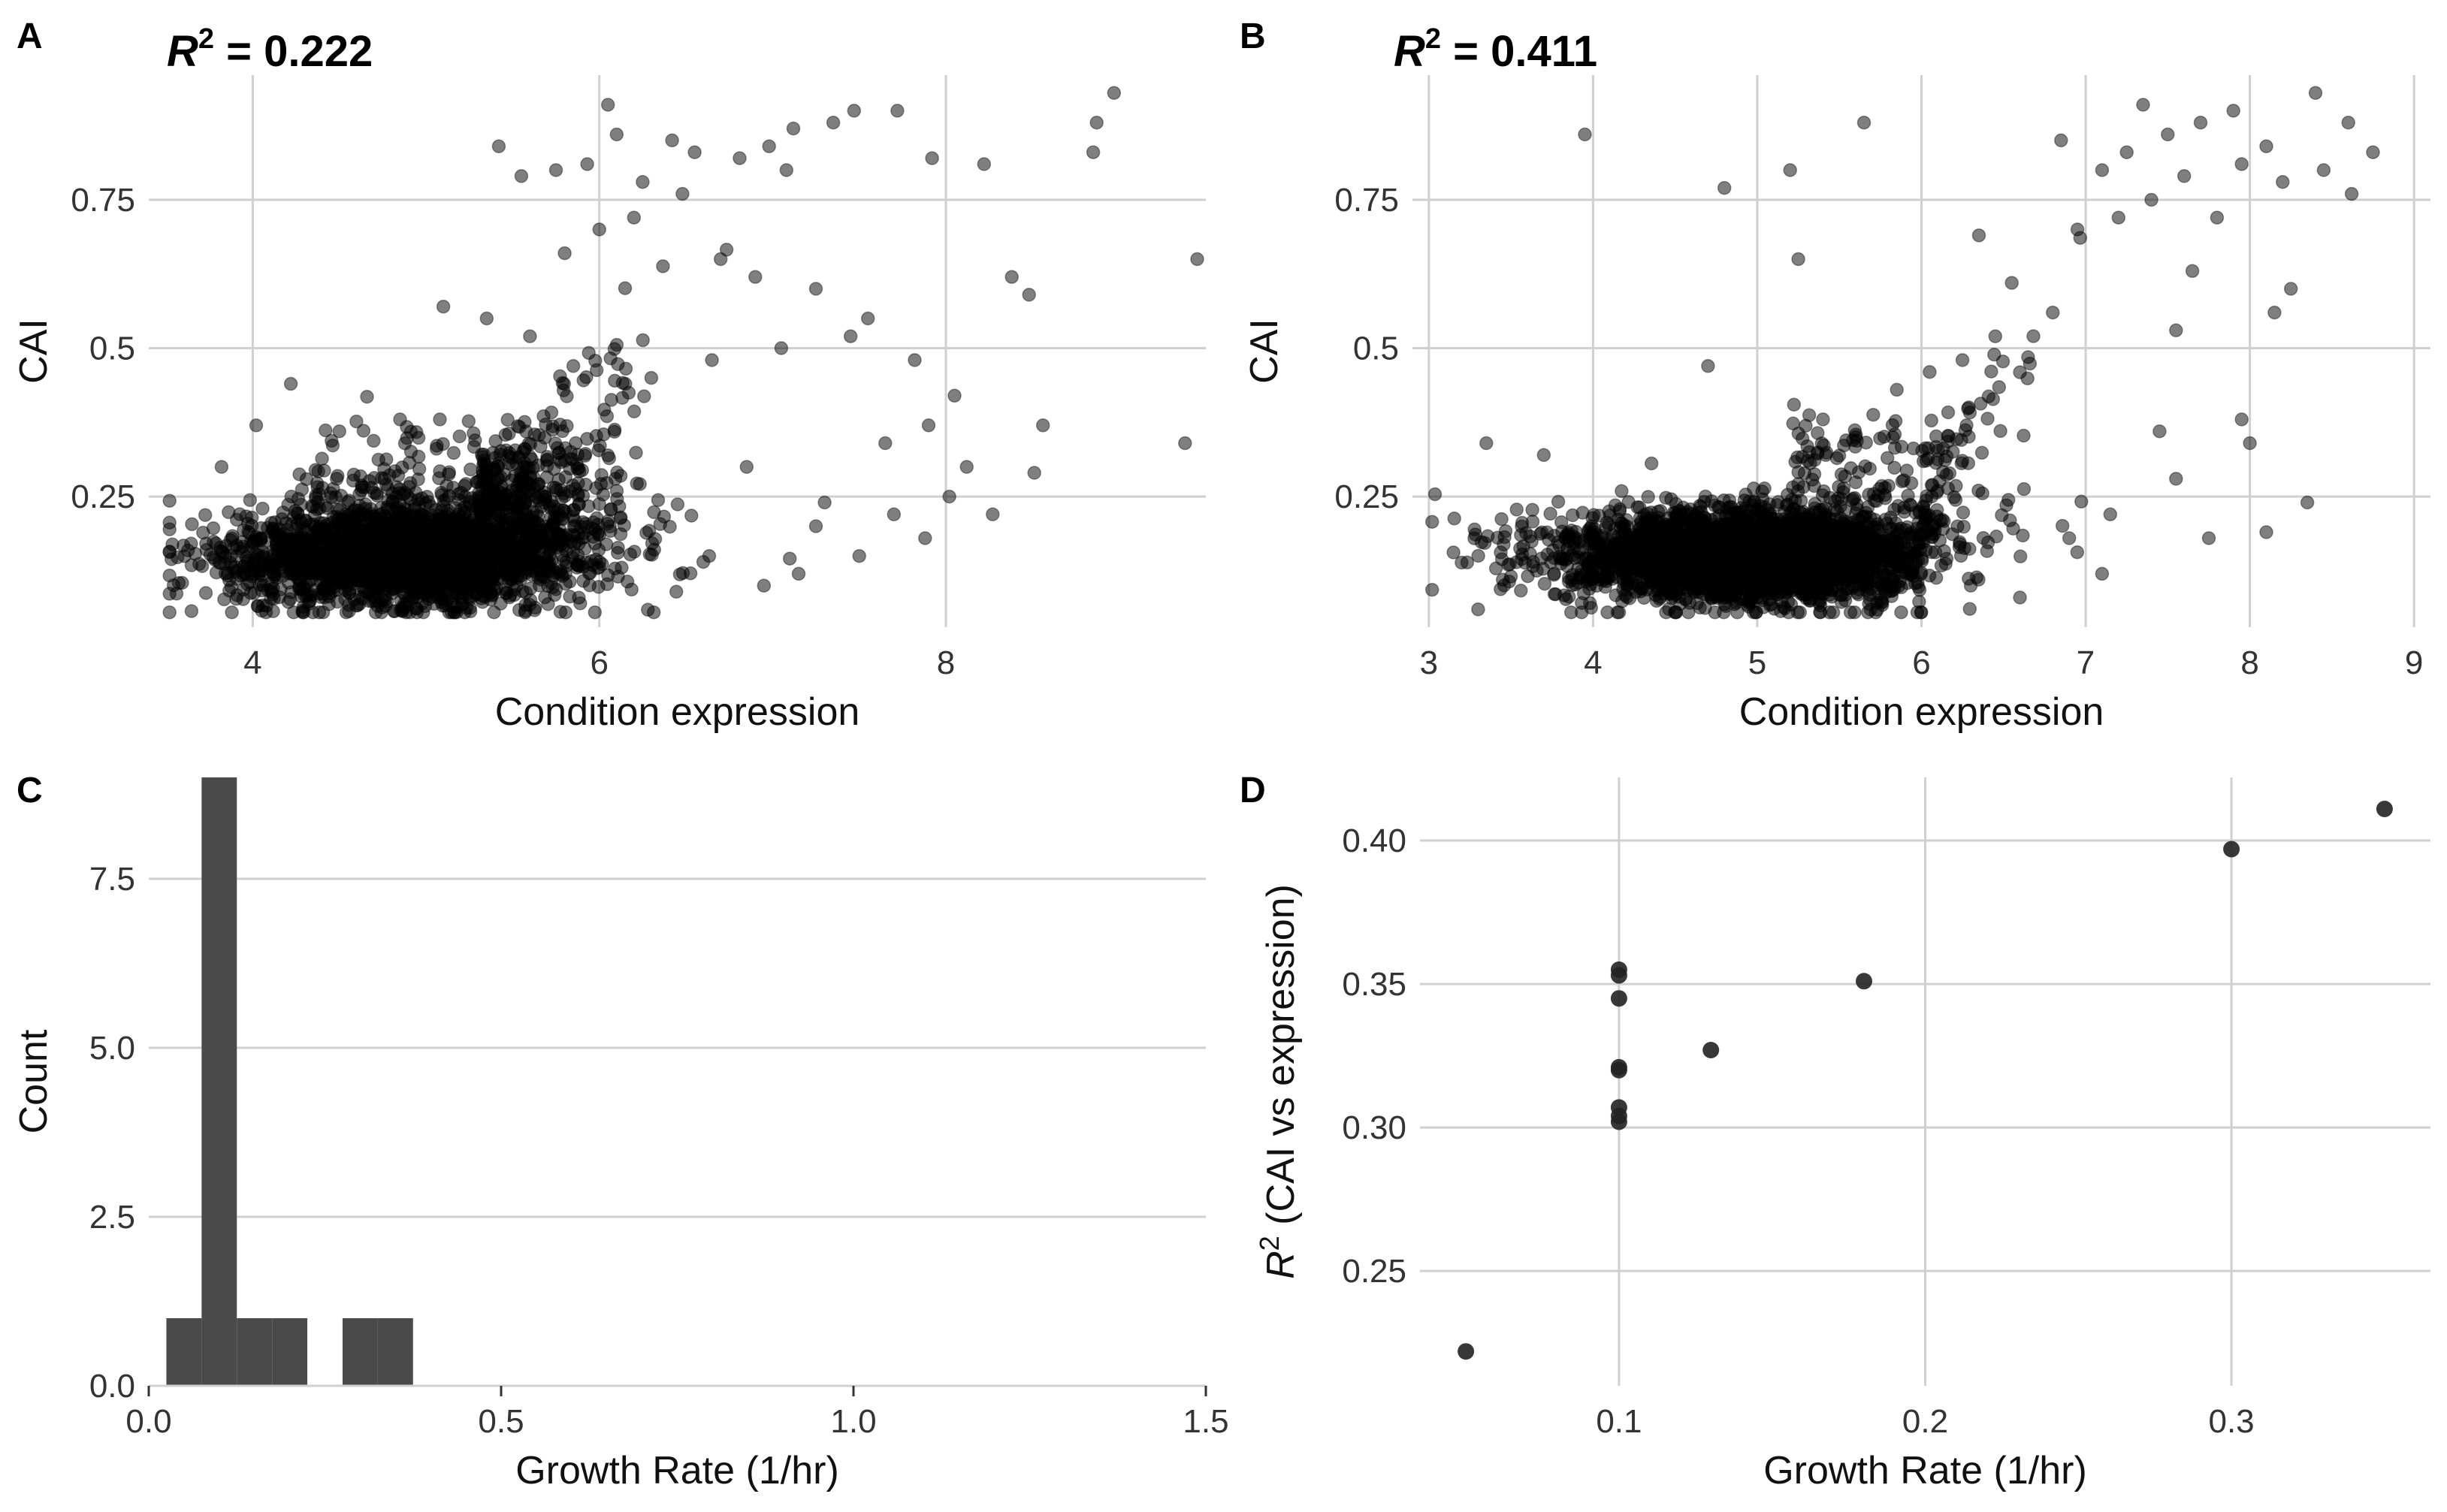  What do you see at coordinates (946, 662) in the screenshot?
I see `x-tick-label: 8` at bounding box center [946, 662].